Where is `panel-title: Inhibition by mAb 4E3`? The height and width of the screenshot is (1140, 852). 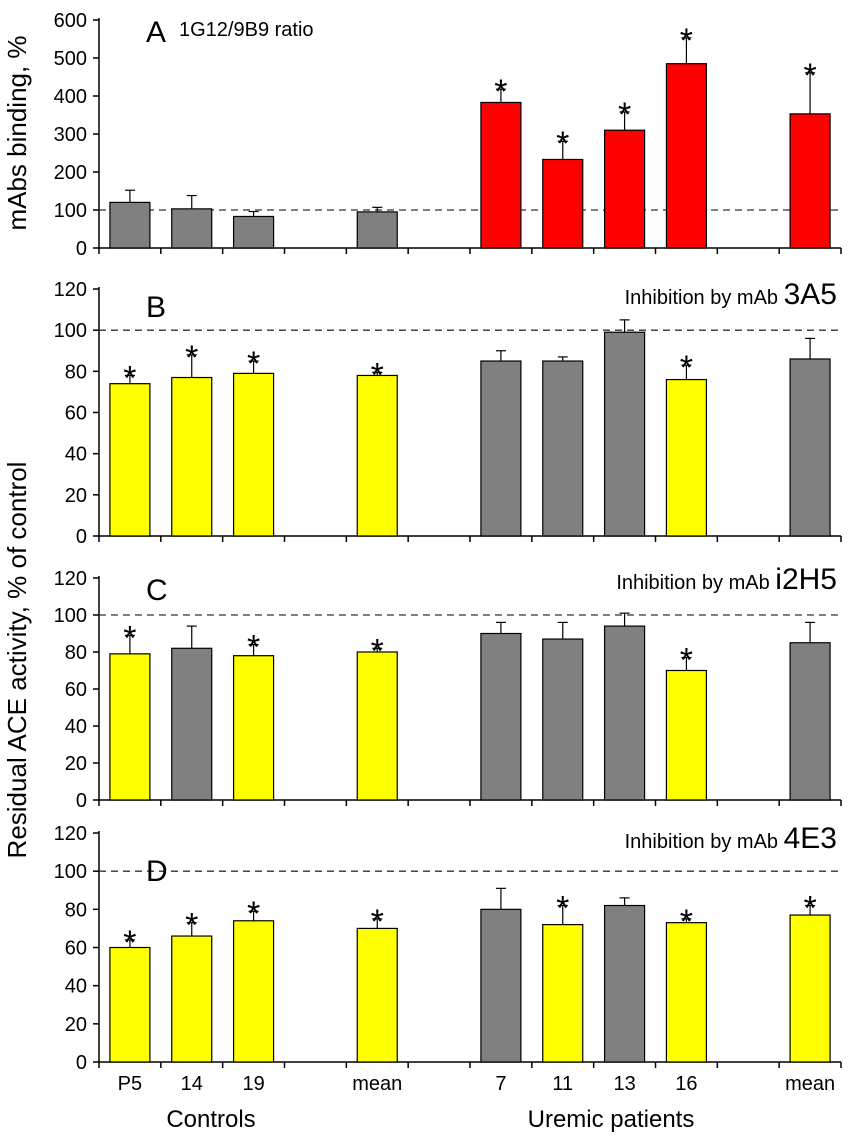 panel-title: Inhibition by mAb 4E3 is located at coordinates (731, 838).